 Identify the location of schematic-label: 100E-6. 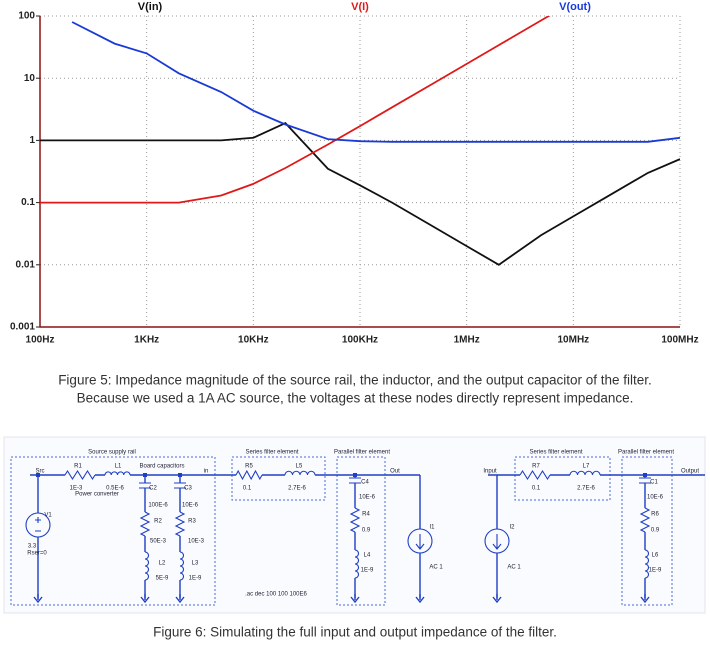
(158, 506).